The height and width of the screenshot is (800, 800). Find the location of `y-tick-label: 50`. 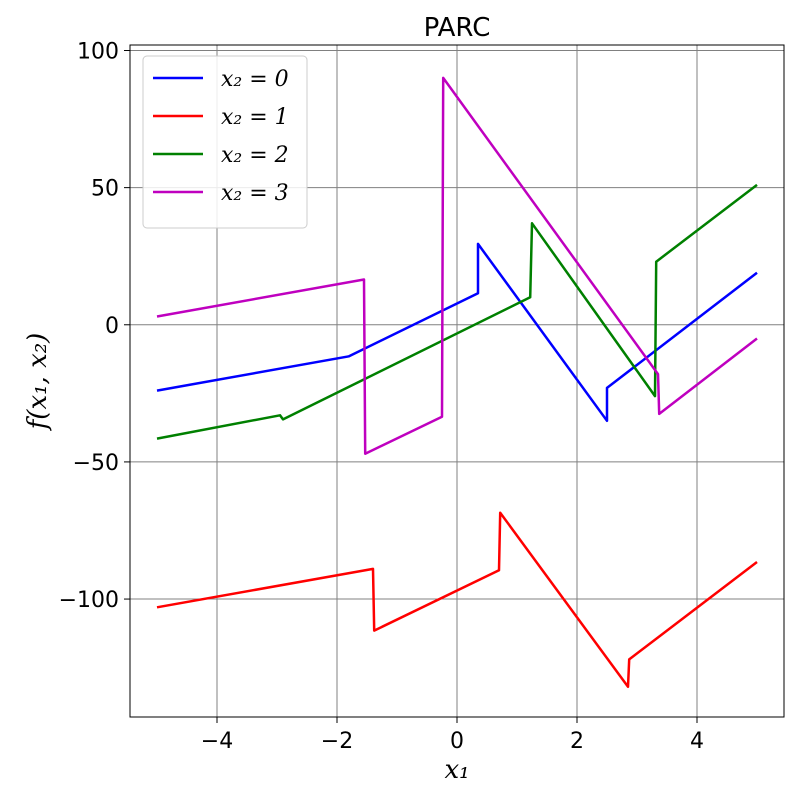

y-tick-label: 50 is located at coordinates (105, 189).